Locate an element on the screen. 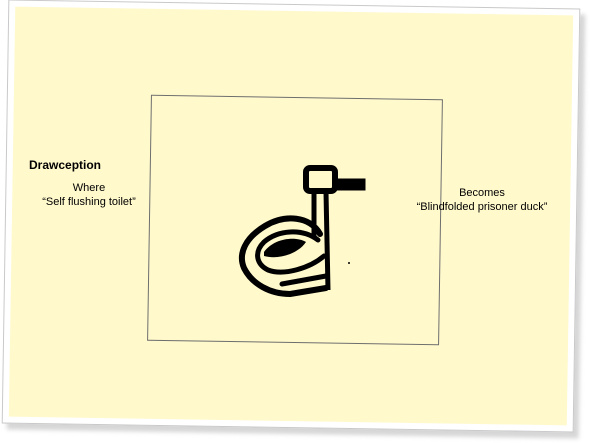 The width and height of the screenshot is (590, 443). toilet-base is located at coordinates (304, 280).